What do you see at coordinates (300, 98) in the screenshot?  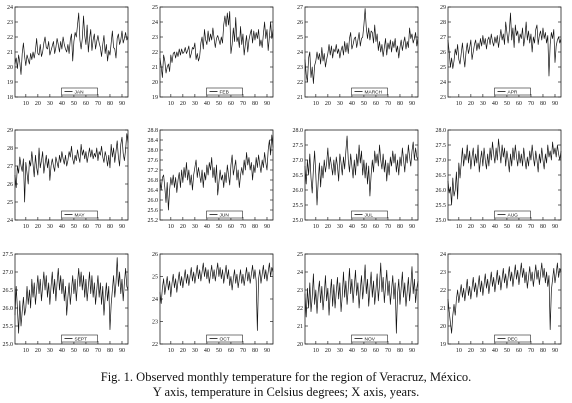 I see `y-tick-label-march: 21` at bounding box center [300, 98].